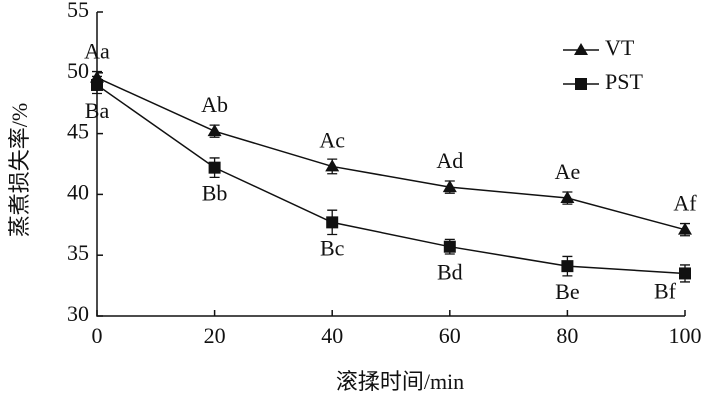 This screenshot has height=406, width=709. I want to click on y-tick-label: 55, so click(78, 11).